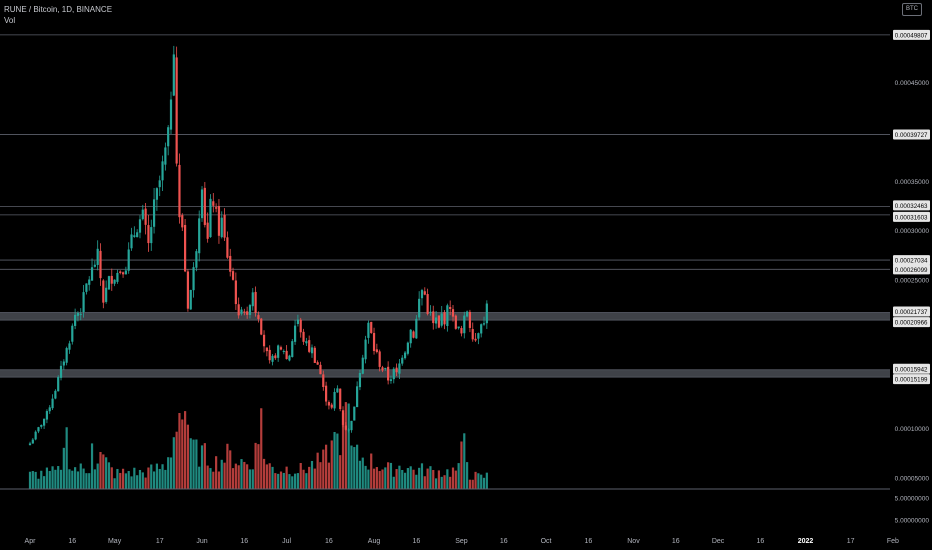  Describe the element at coordinates (201, 541) in the screenshot. I see `time-tick-label: Jun` at that location.